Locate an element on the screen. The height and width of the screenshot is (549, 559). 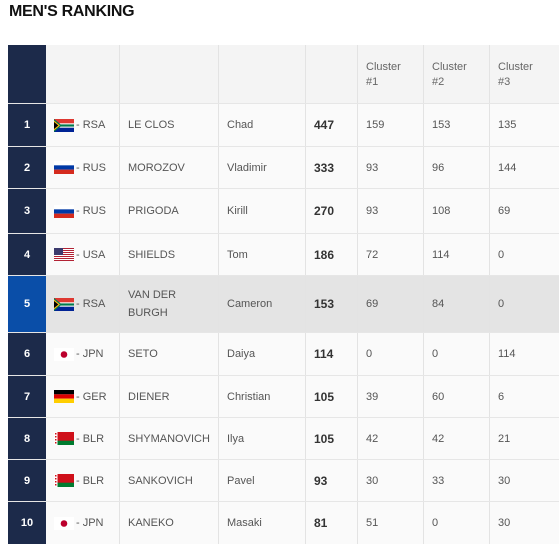
cluster-1-cell: 93 is located at coordinates (391, 211).